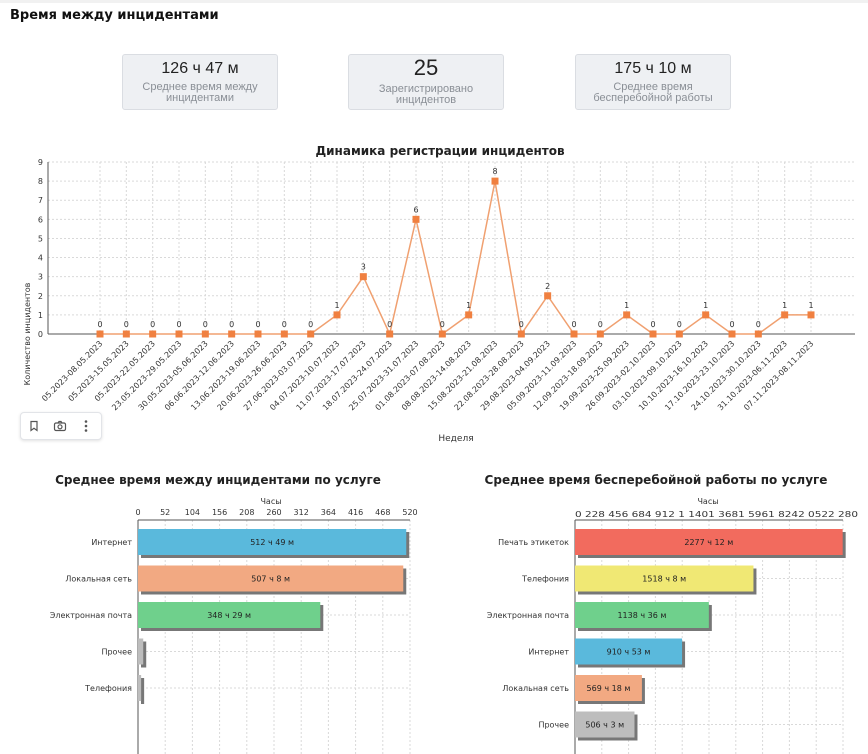  I want to click on screenshot-button, so click(60, 426).